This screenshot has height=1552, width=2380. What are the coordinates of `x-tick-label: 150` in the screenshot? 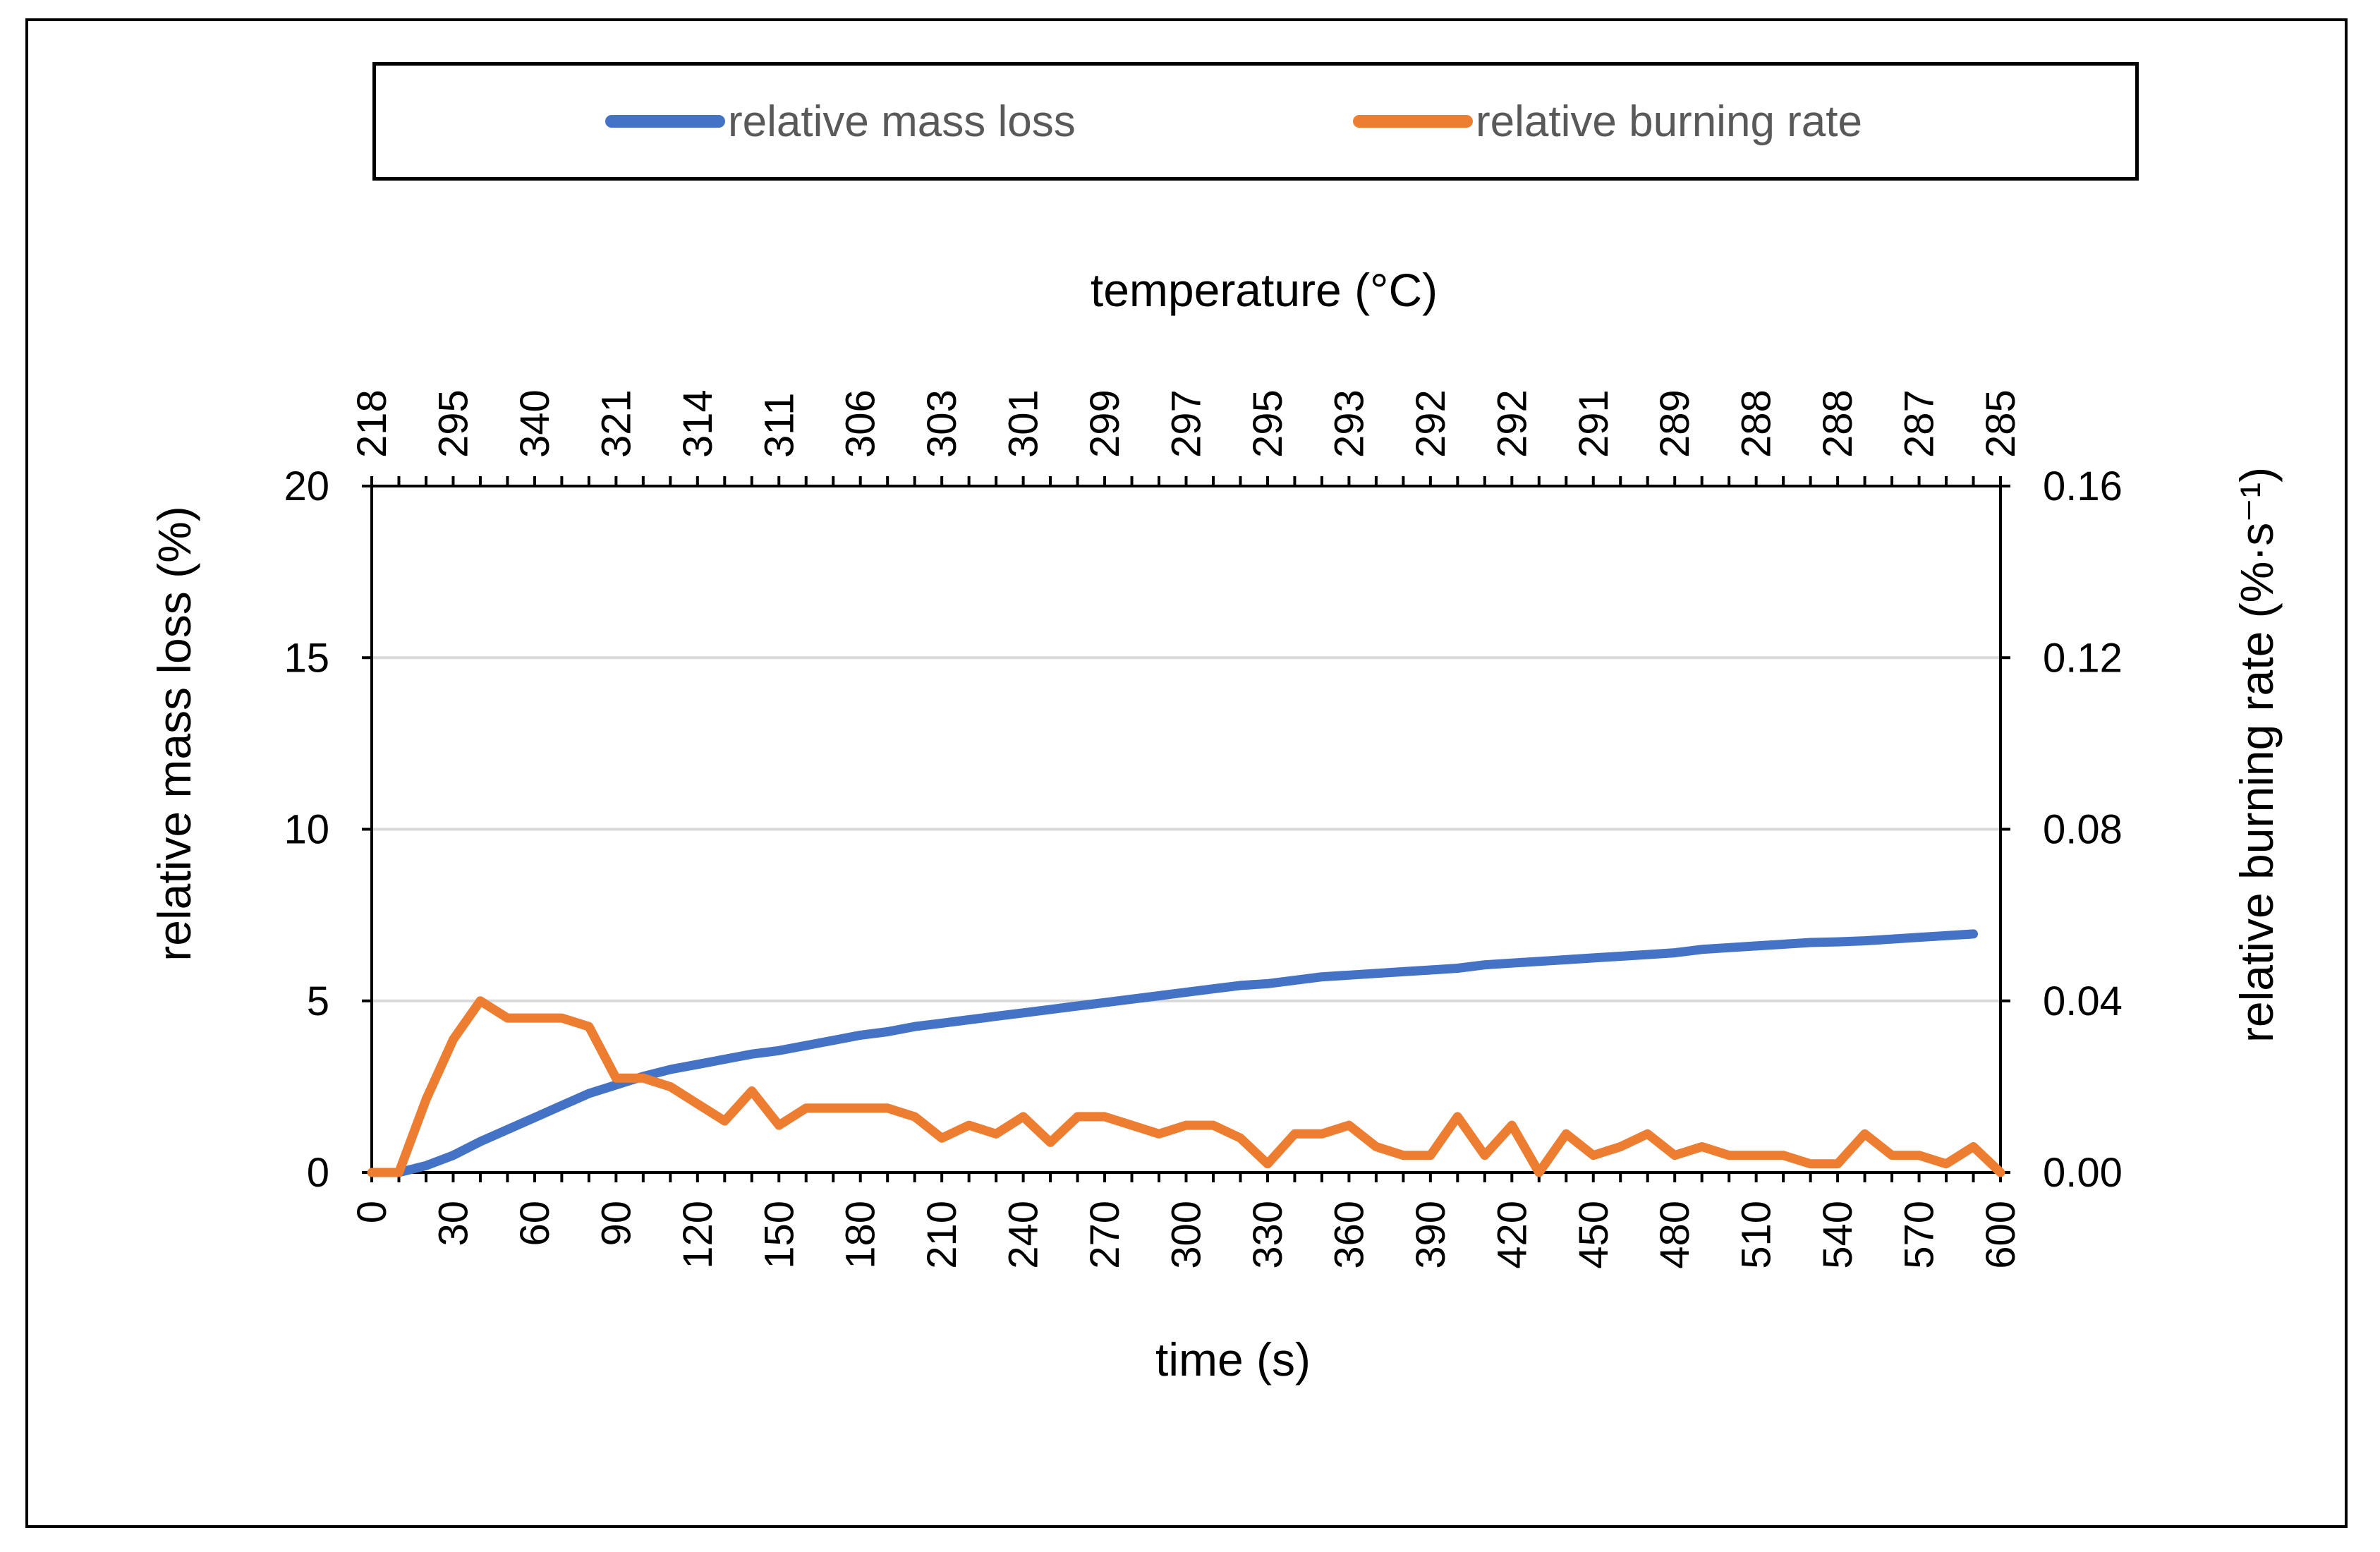 It's located at (779, 1235).